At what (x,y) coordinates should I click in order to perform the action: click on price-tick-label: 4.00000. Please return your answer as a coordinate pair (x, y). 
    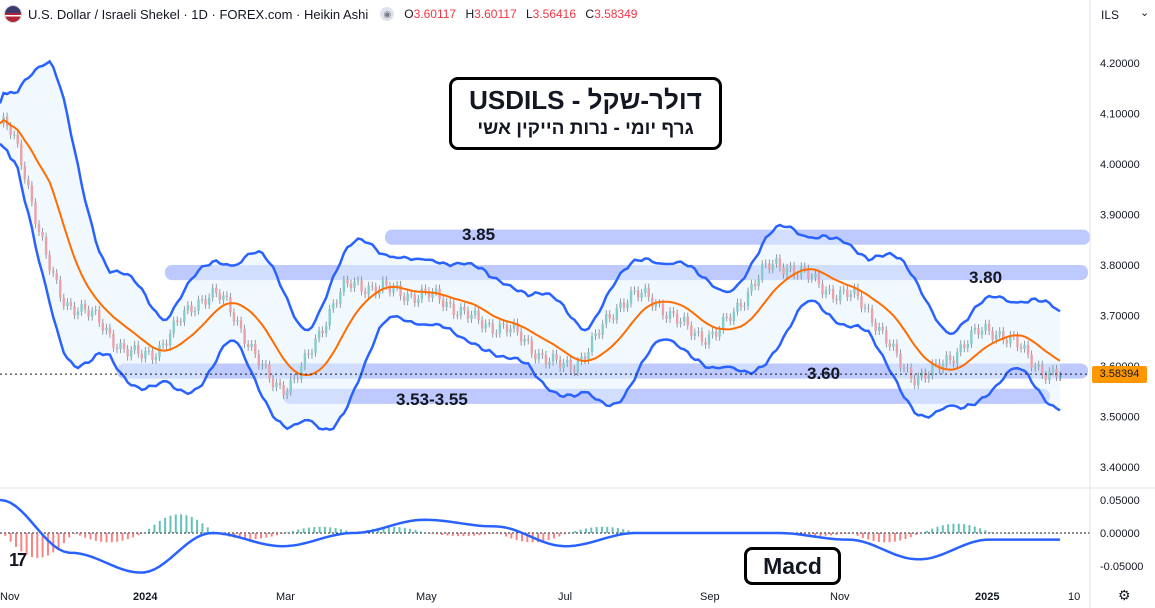
    Looking at the image, I should click on (1120, 165).